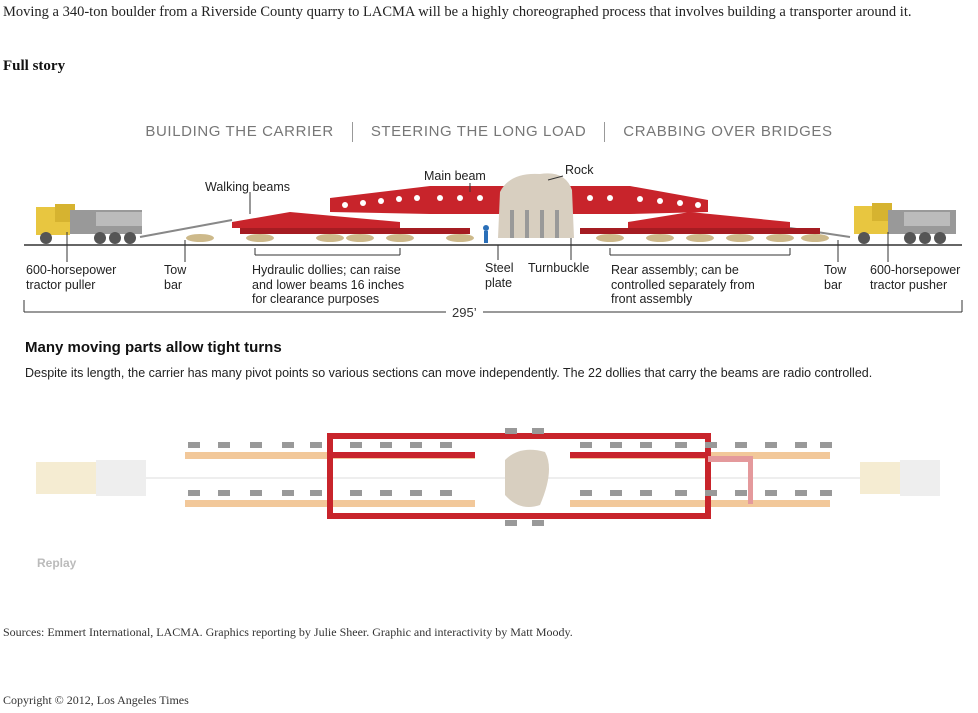  I want to click on replay-button: Replay, so click(57, 563).